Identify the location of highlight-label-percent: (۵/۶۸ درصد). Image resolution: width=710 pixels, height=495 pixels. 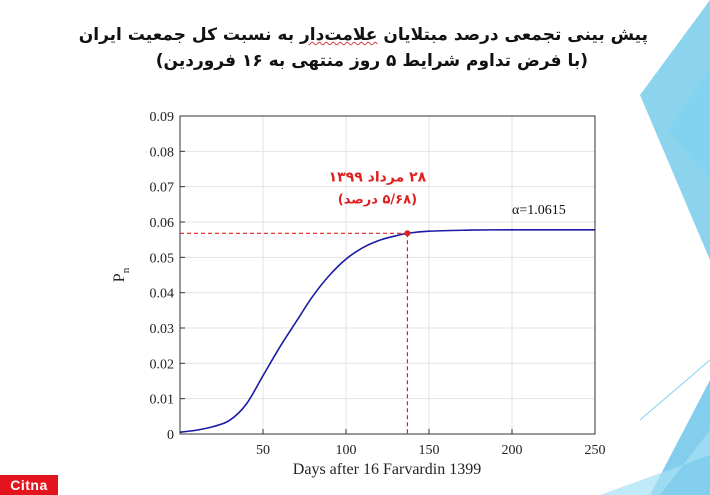
(377, 199).